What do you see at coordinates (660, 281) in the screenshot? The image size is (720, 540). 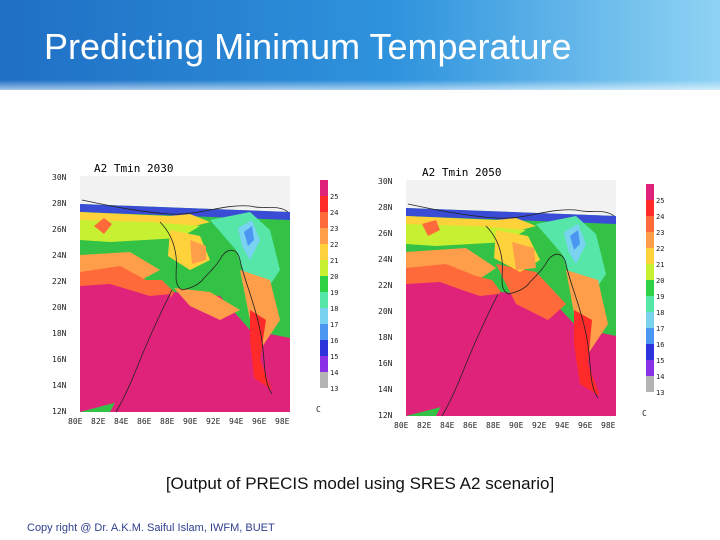 I see `colorbar-label: 20` at bounding box center [660, 281].